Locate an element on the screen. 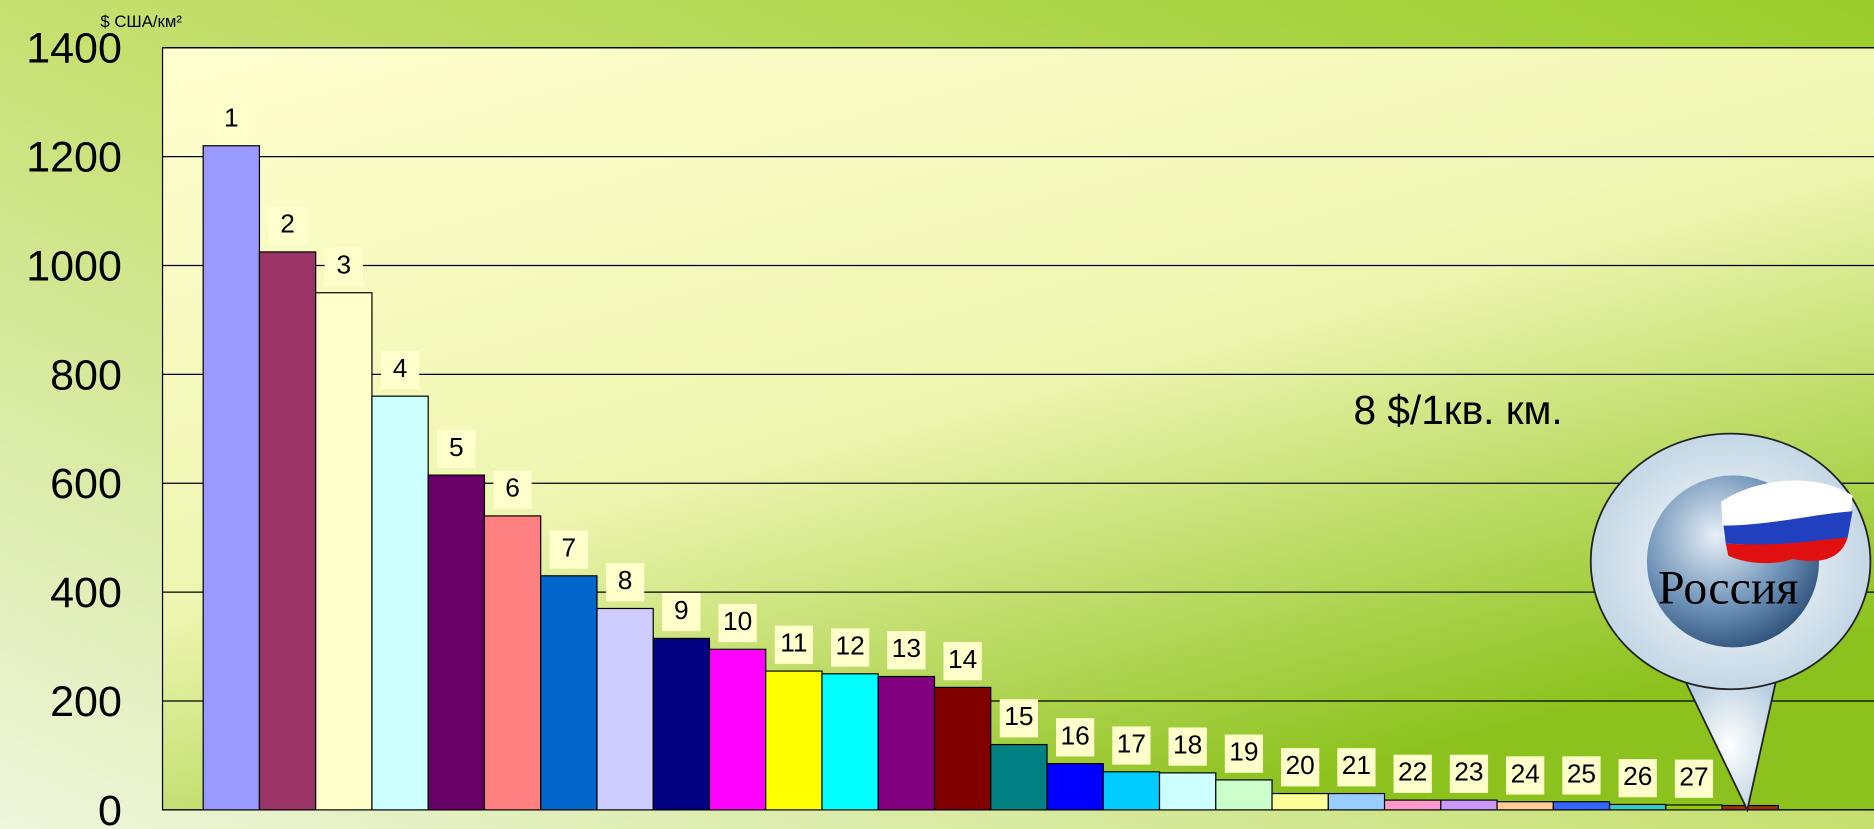  category-label: 15 is located at coordinates (1018, 716).